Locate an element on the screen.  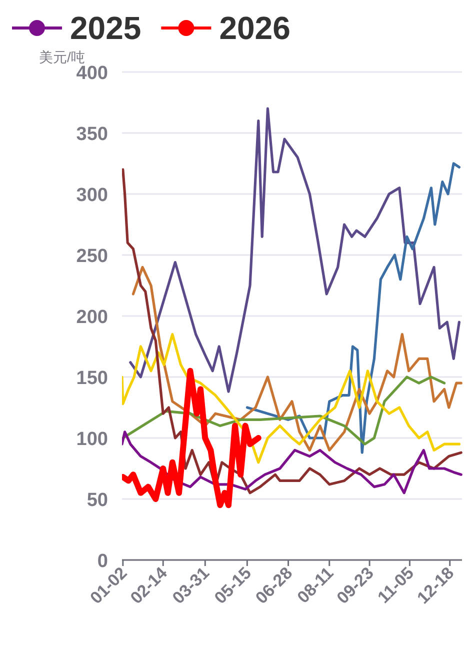
y-tick-label: 200 is located at coordinates (92, 317).